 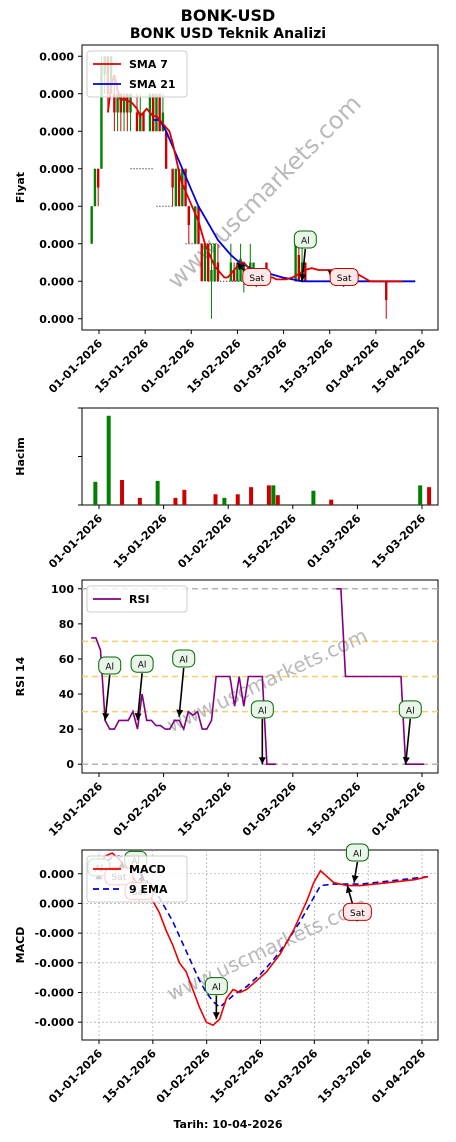 I want to click on macd-signal-label: Al, so click(x=357, y=854).